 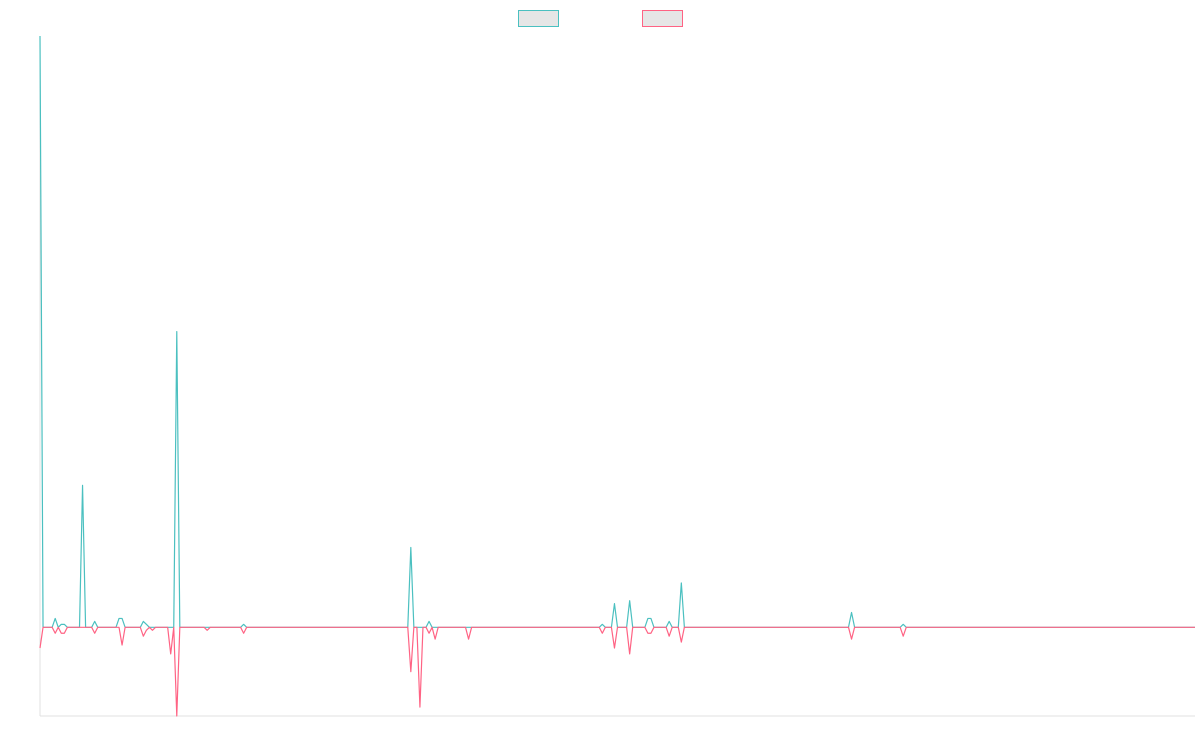 I want to click on legend, so click(x=600, y=18).